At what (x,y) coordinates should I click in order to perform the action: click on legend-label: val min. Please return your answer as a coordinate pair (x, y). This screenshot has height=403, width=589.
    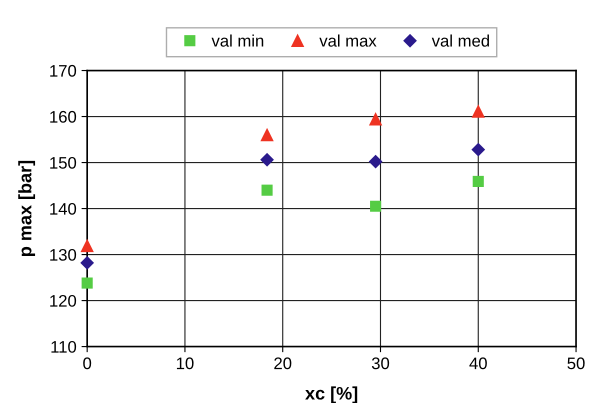
    Looking at the image, I should click on (238, 40).